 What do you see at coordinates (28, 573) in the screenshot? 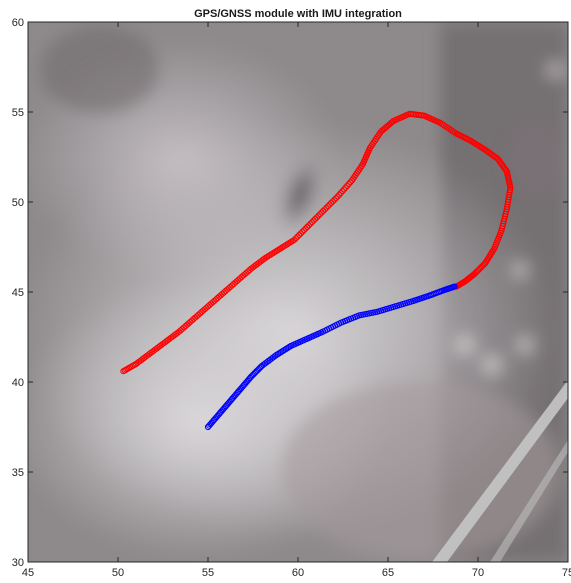
I see `x-tick-label: 45` at bounding box center [28, 573].